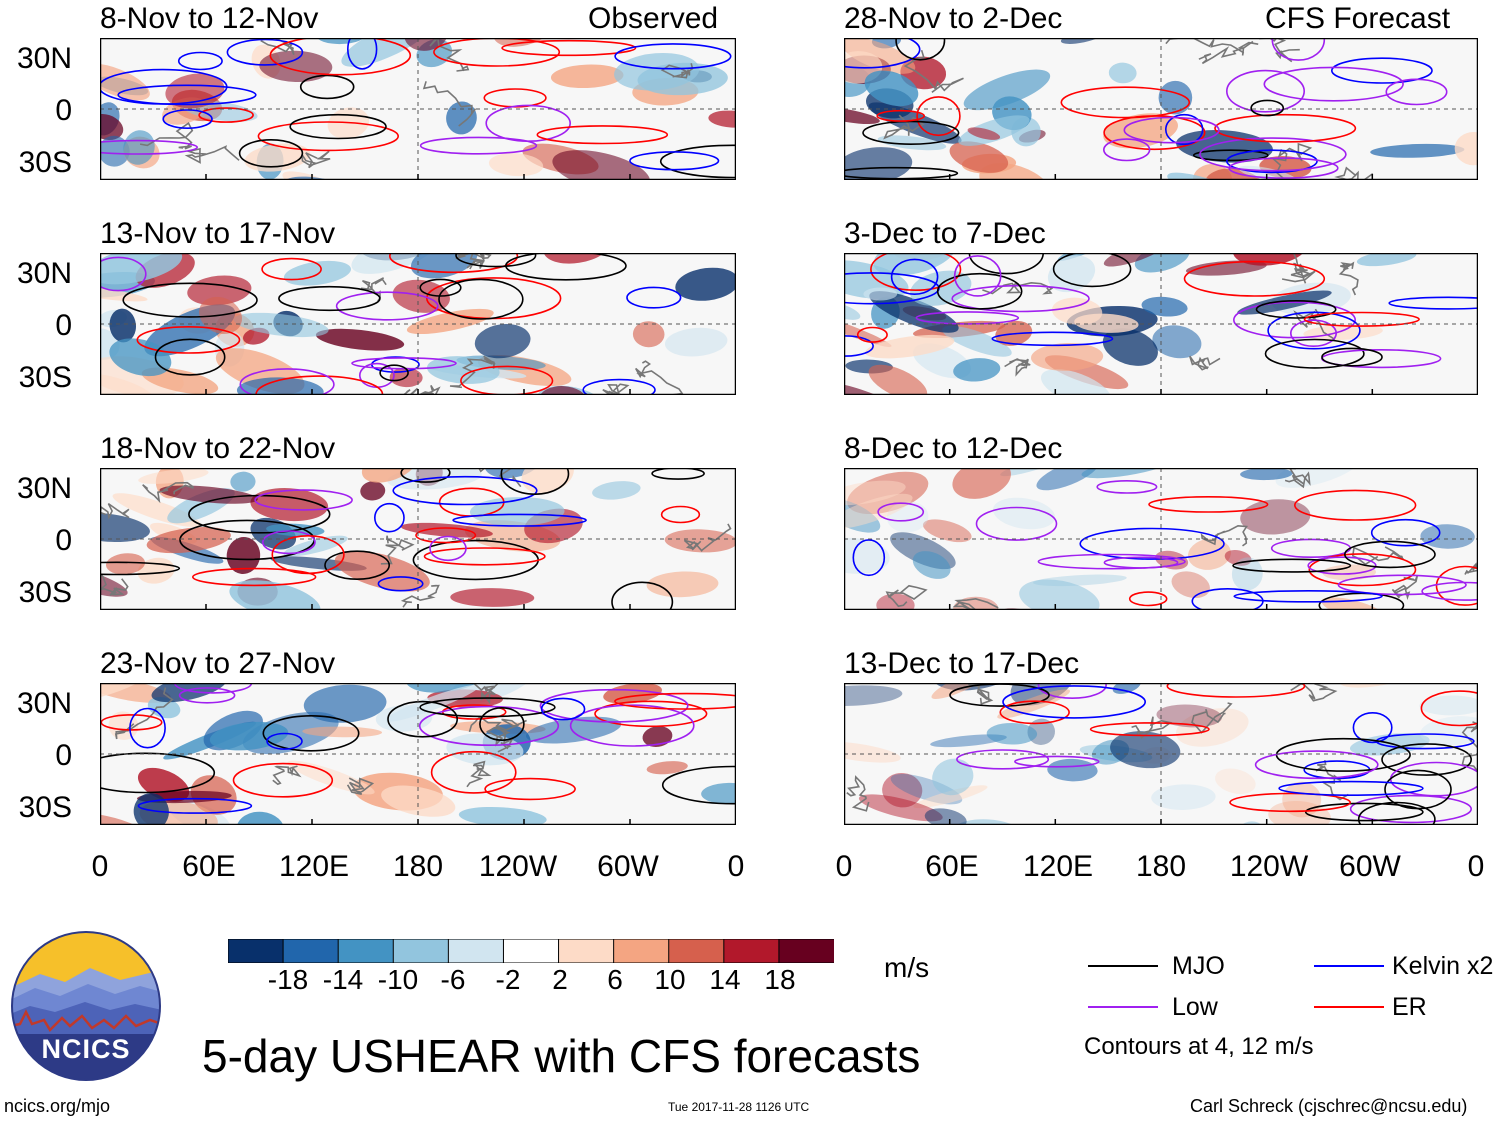  What do you see at coordinates (1199, 1046) in the screenshot?
I see `legend-note: Contours at 4, 12 m/s` at bounding box center [1199, 1046].